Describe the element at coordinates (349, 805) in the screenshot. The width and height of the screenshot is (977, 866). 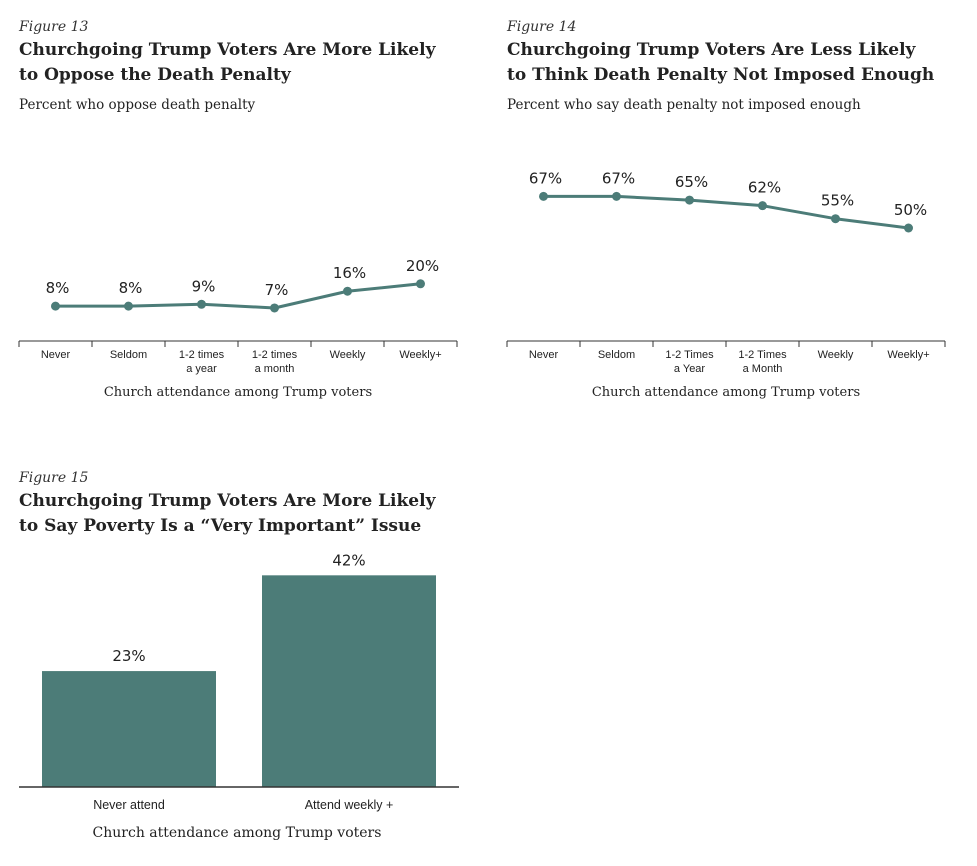
I see `x-tick-label: Attend weekly +` at that location.